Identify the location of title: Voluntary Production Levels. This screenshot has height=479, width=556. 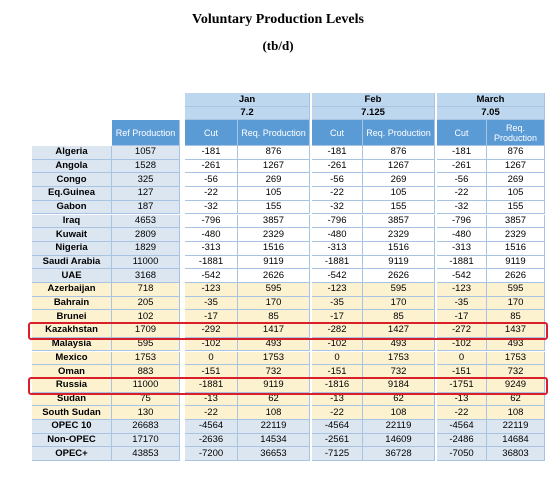
(278, 19).